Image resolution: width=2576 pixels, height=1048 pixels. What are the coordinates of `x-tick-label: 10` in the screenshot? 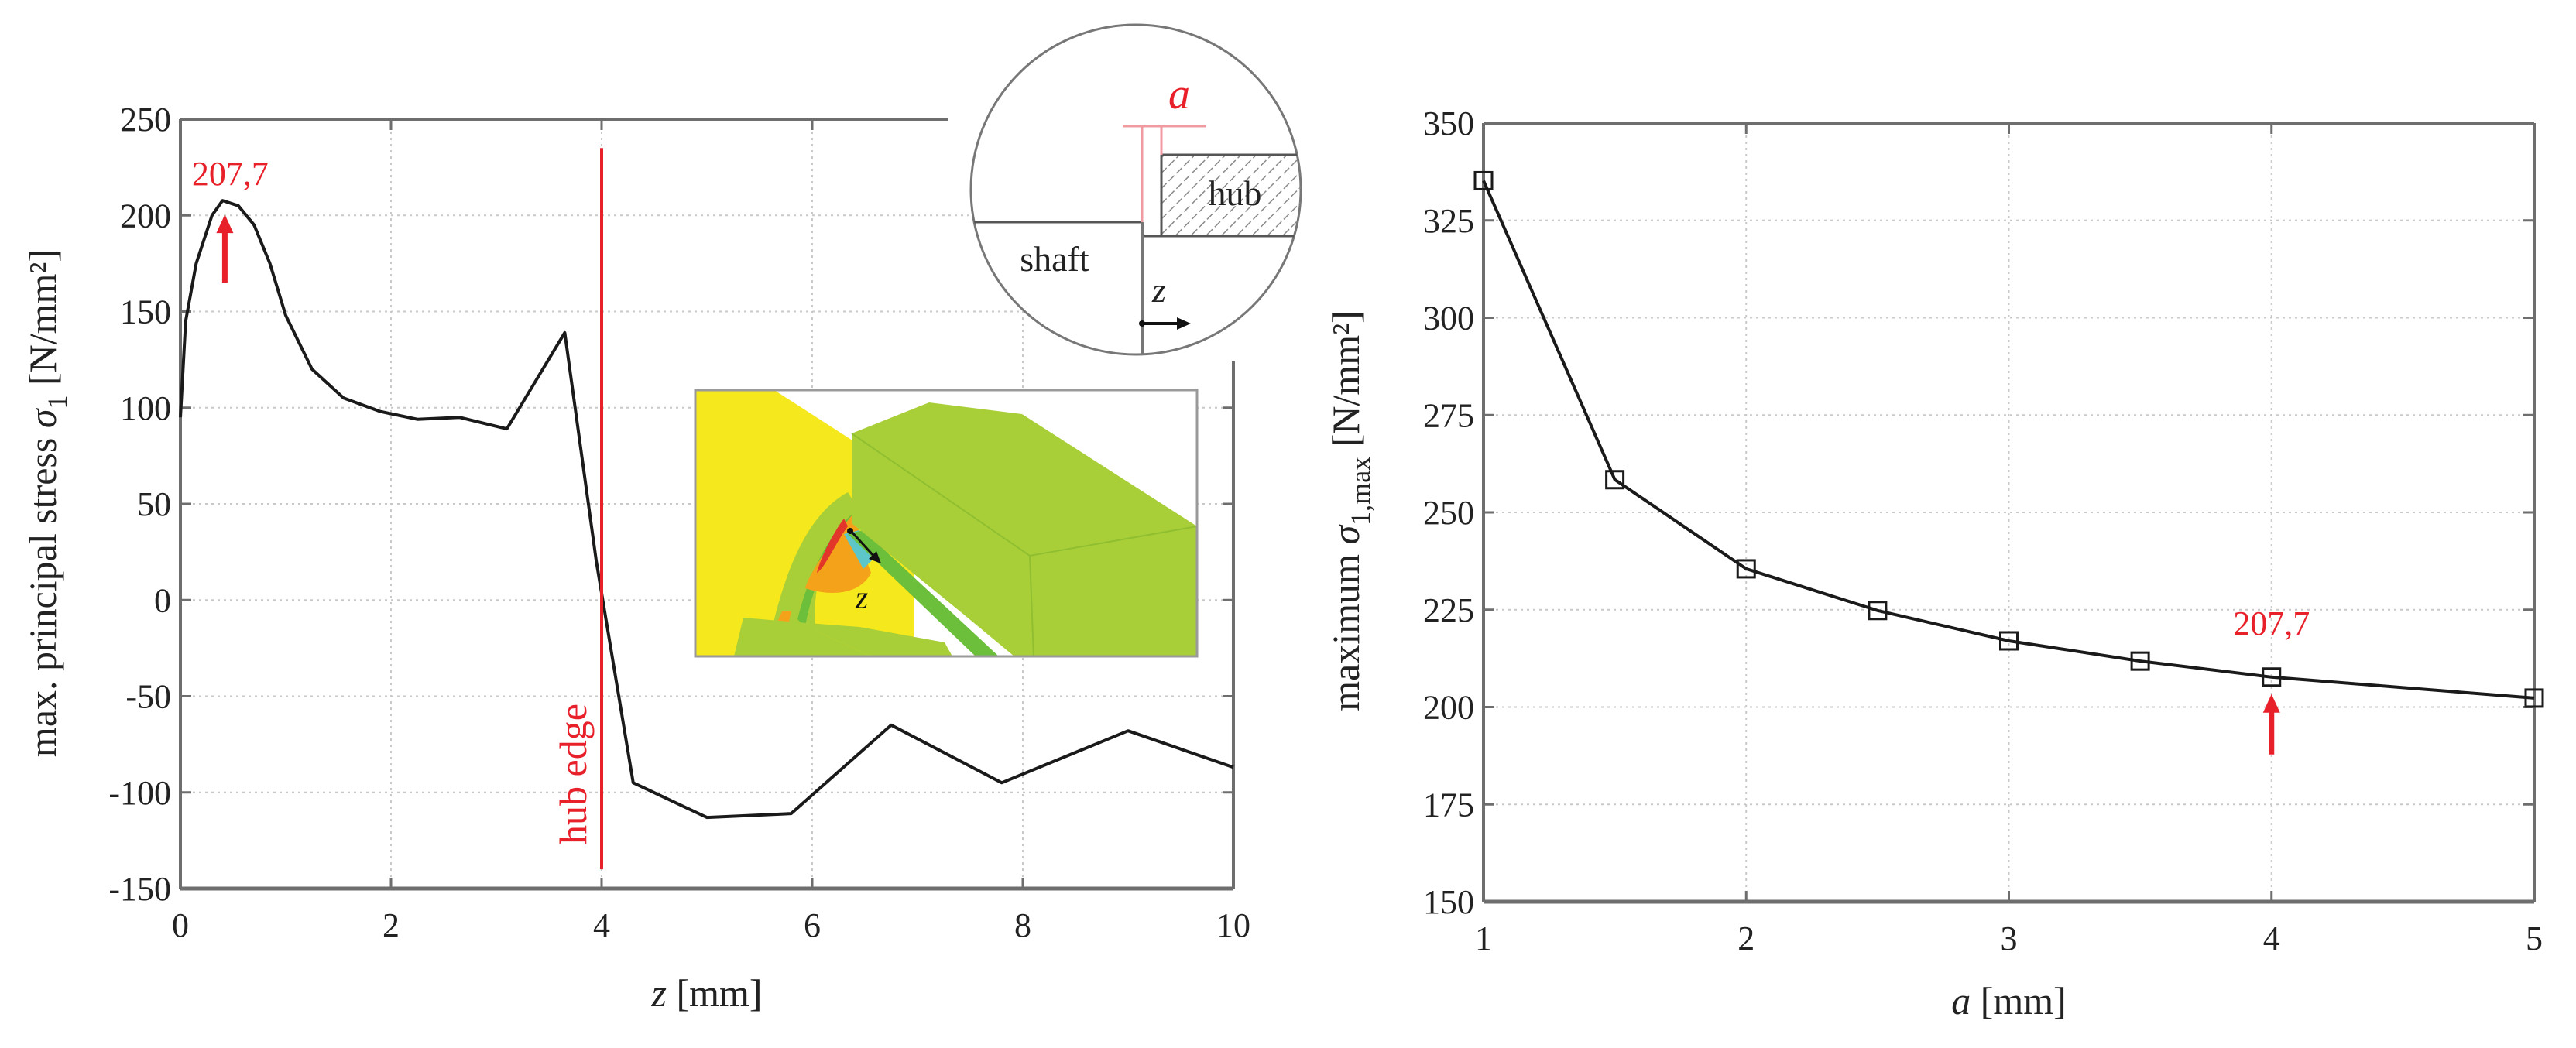 It's located at (1233, 925).